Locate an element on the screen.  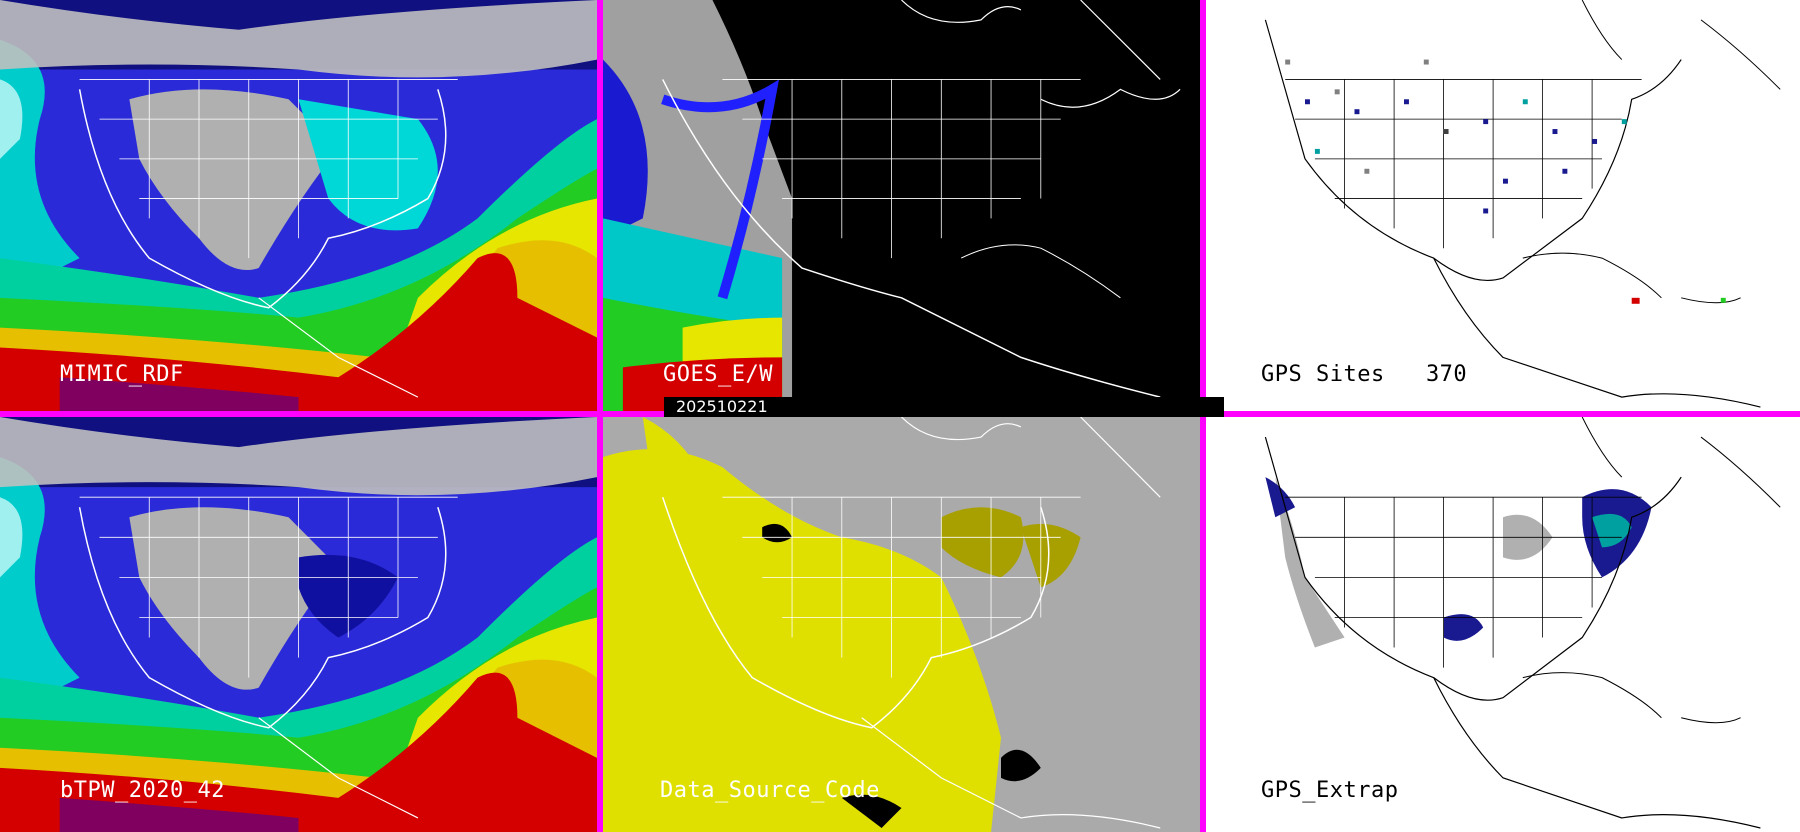
panel-label: GOES_E/W is located at coordinates (718, 374).